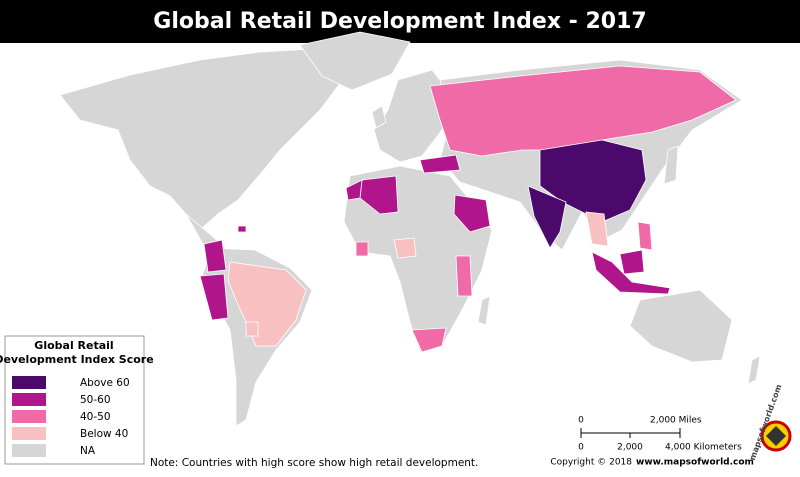 The height and width of the screenshot is (477, 800). I want to click on legend-title: Development Index Score, so click(77, 359).